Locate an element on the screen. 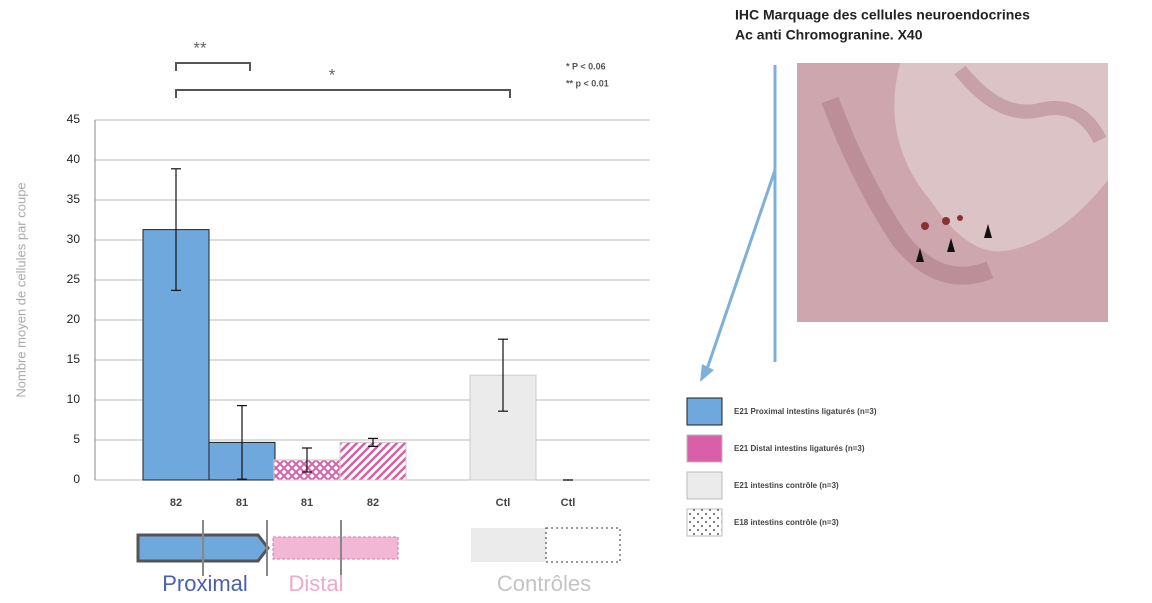  schematic is located at coordinates (378, 548).